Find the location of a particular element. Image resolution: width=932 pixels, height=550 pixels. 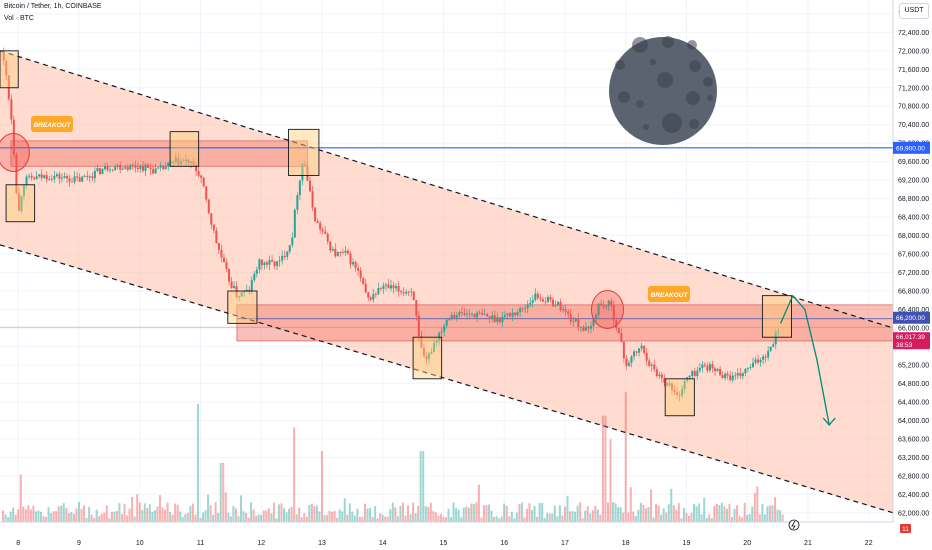

breakout-label-1-box is located at coordinates (52, 124).